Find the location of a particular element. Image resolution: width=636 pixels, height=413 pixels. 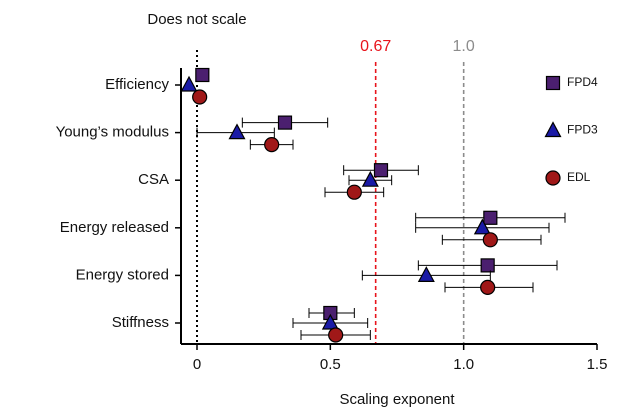

x-tick-label: 0 is located at coordinates (197, 364).